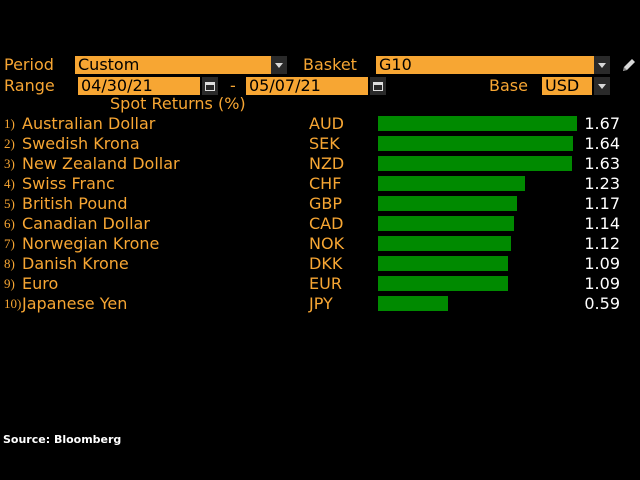  What do you see at coordinates (40, 283) in the screenshot?
I see `currency-name: Euro` at bounding box center [40, 283].